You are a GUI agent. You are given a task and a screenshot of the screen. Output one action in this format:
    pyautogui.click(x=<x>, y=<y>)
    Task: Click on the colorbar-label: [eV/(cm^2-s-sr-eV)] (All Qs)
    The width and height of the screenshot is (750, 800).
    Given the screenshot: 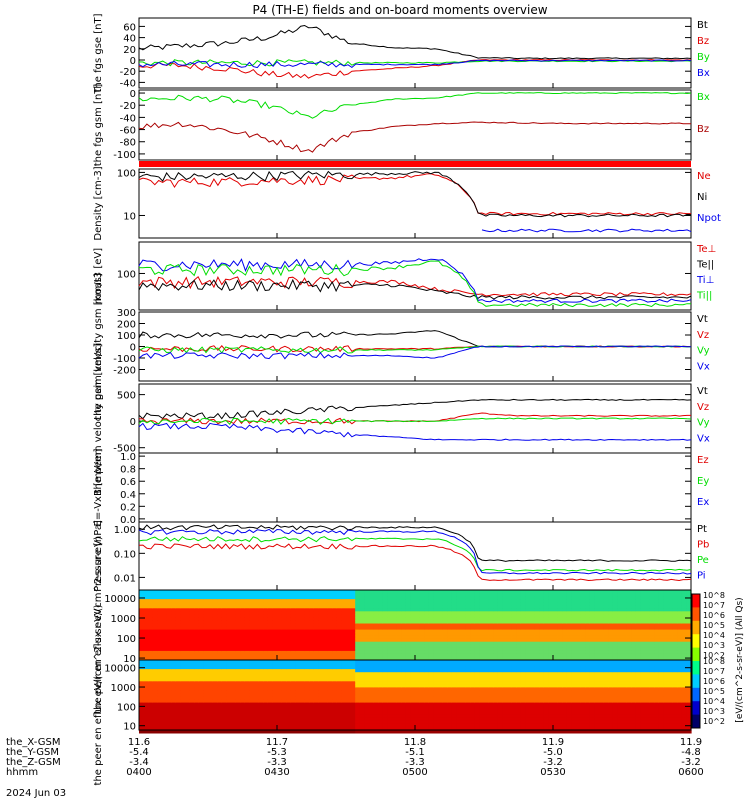 What is the action you would take?
    pyautogui.click(x=740, y=659)
    